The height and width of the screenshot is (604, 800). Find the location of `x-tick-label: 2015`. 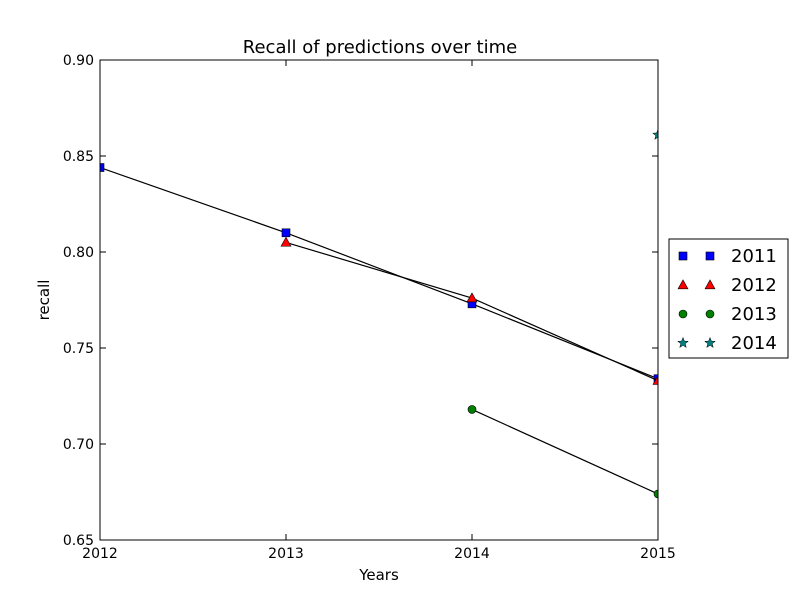

x-tick-label: 2015 is located at coordinates (658, 554).